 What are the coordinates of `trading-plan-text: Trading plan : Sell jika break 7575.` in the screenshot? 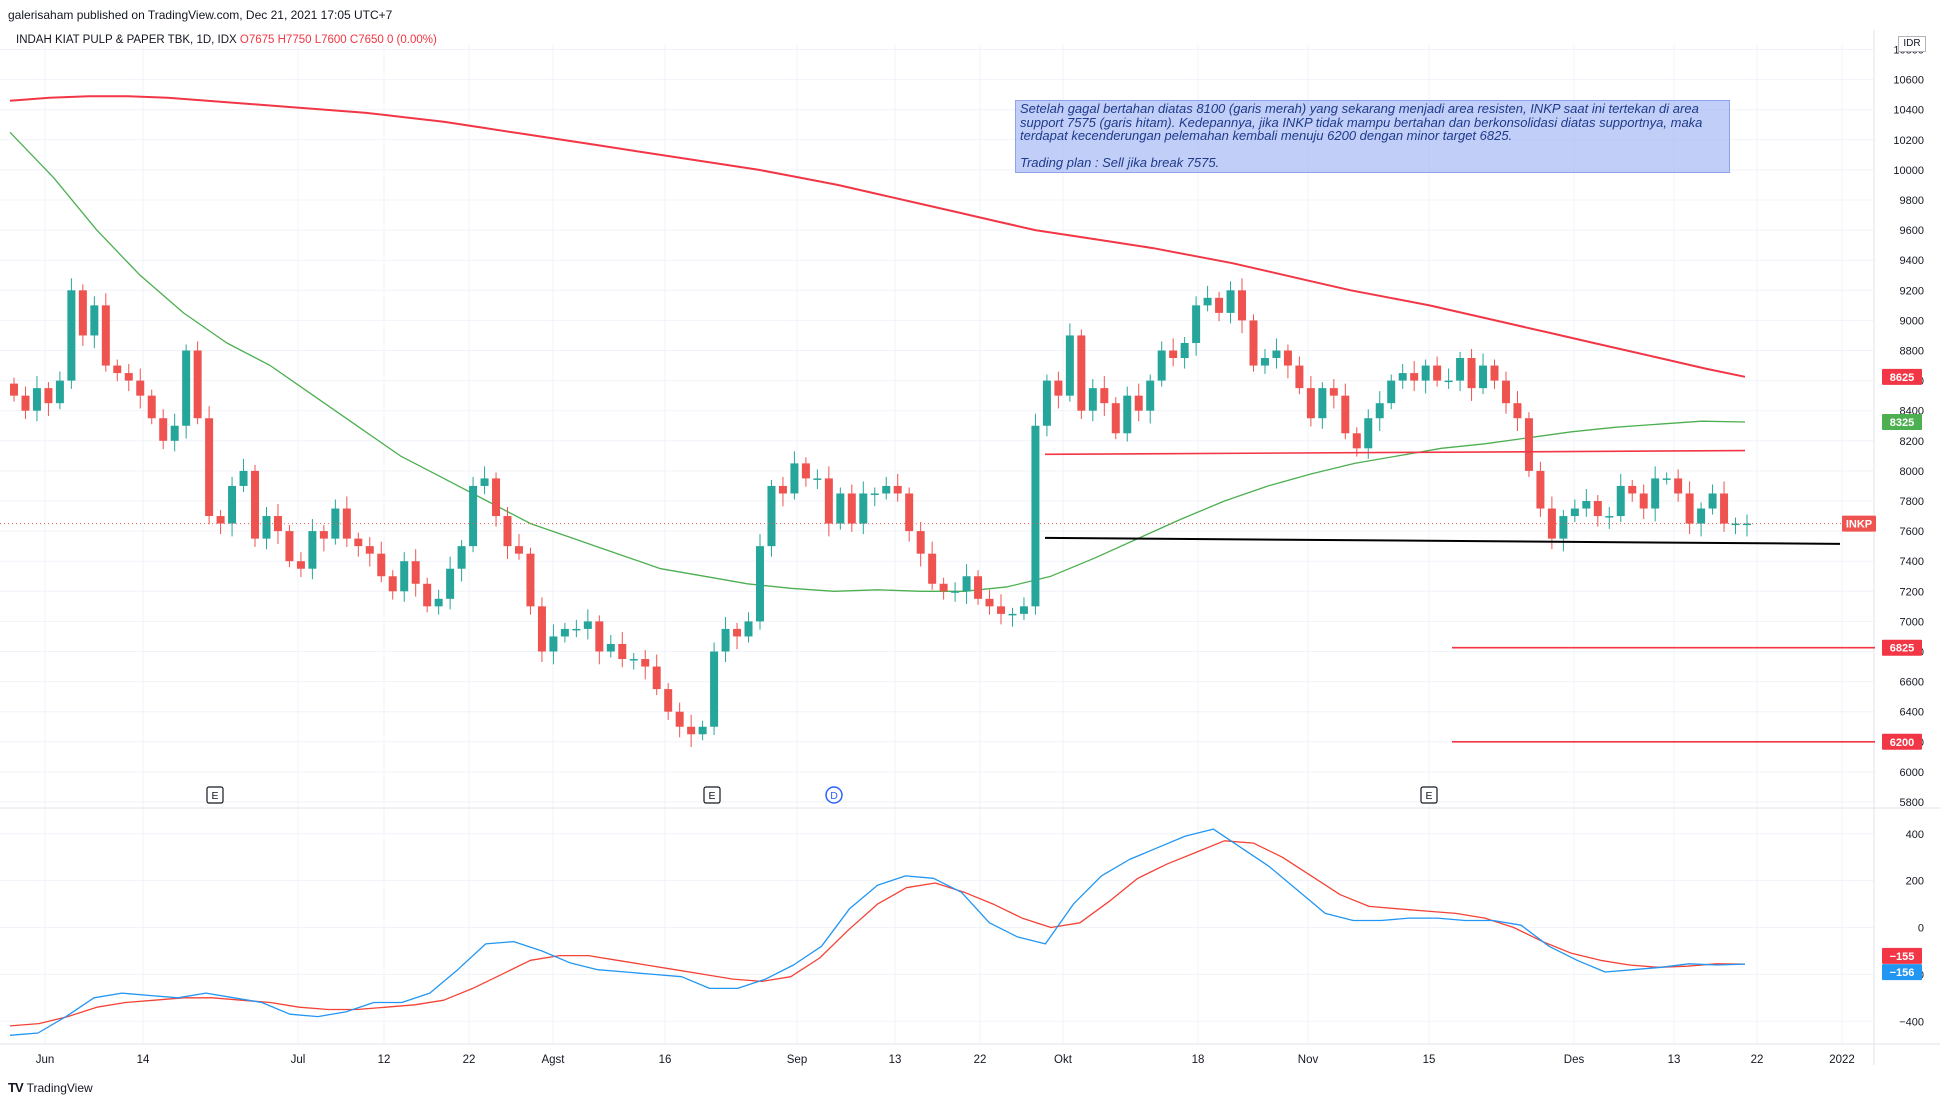 It's located at (1120, 162).